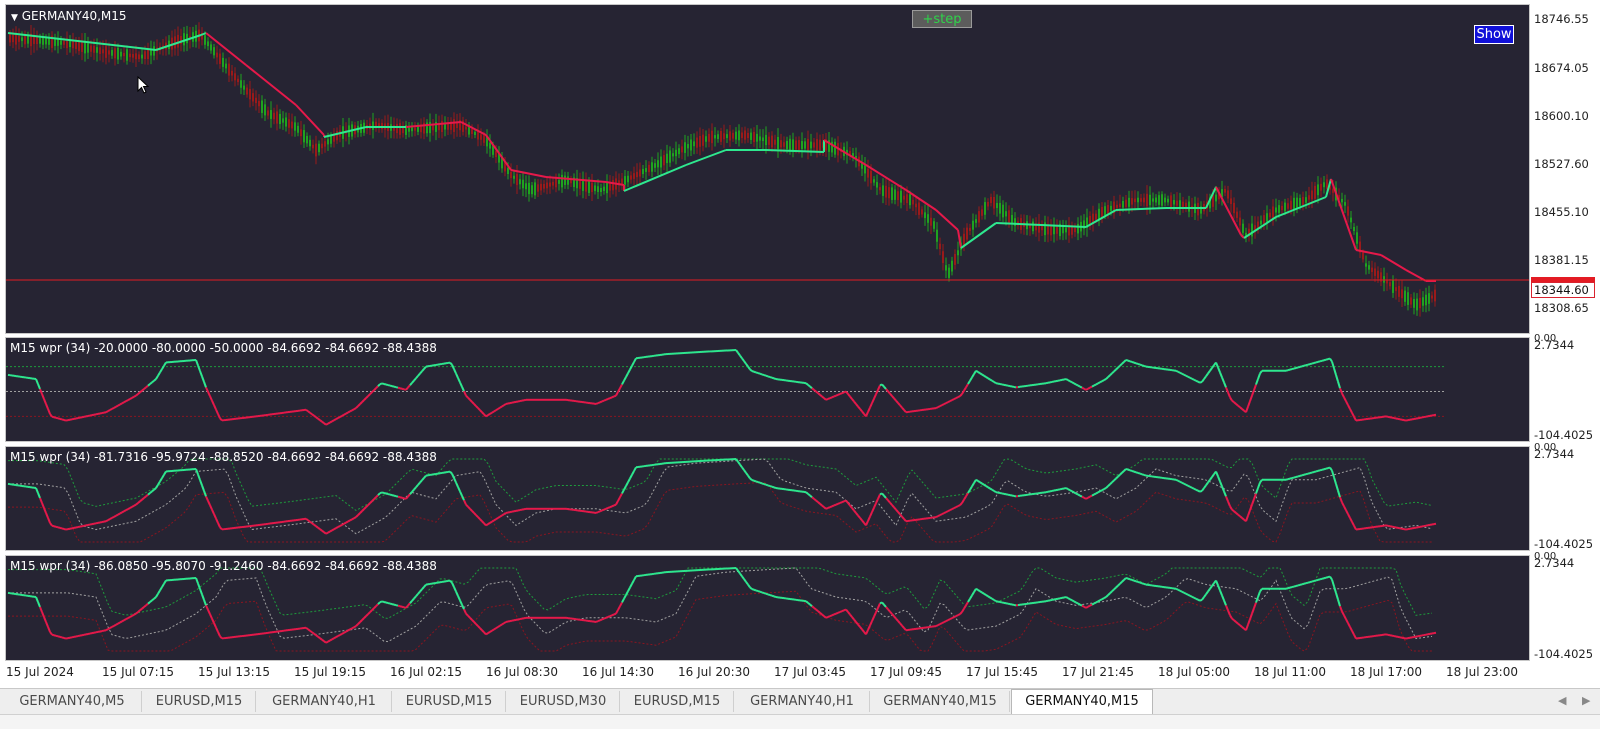 The width and height of the screenshot is (1600, 729). I want to click on mouse-cursor-icon, so click(144, 86).